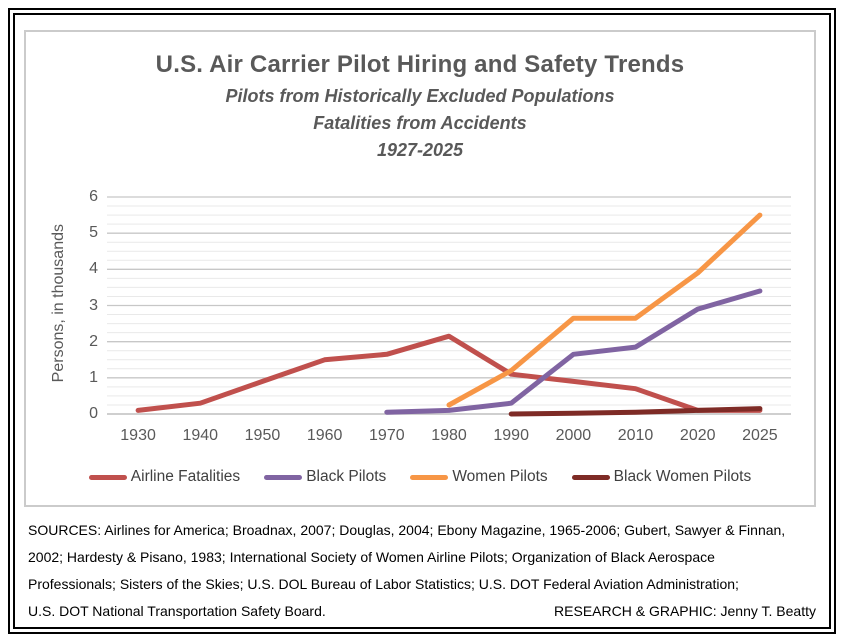 The height and width of the screenshot is (642, 844). Describe the element at coordinates (573, 351) in the screenshot. I see `series-line-black-pilots` at that location.